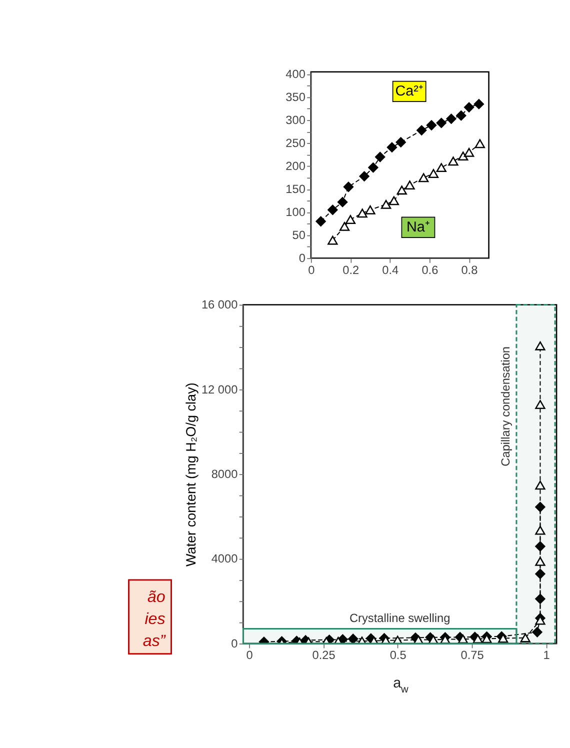  I want to click on text: as”, so click(154, 641).